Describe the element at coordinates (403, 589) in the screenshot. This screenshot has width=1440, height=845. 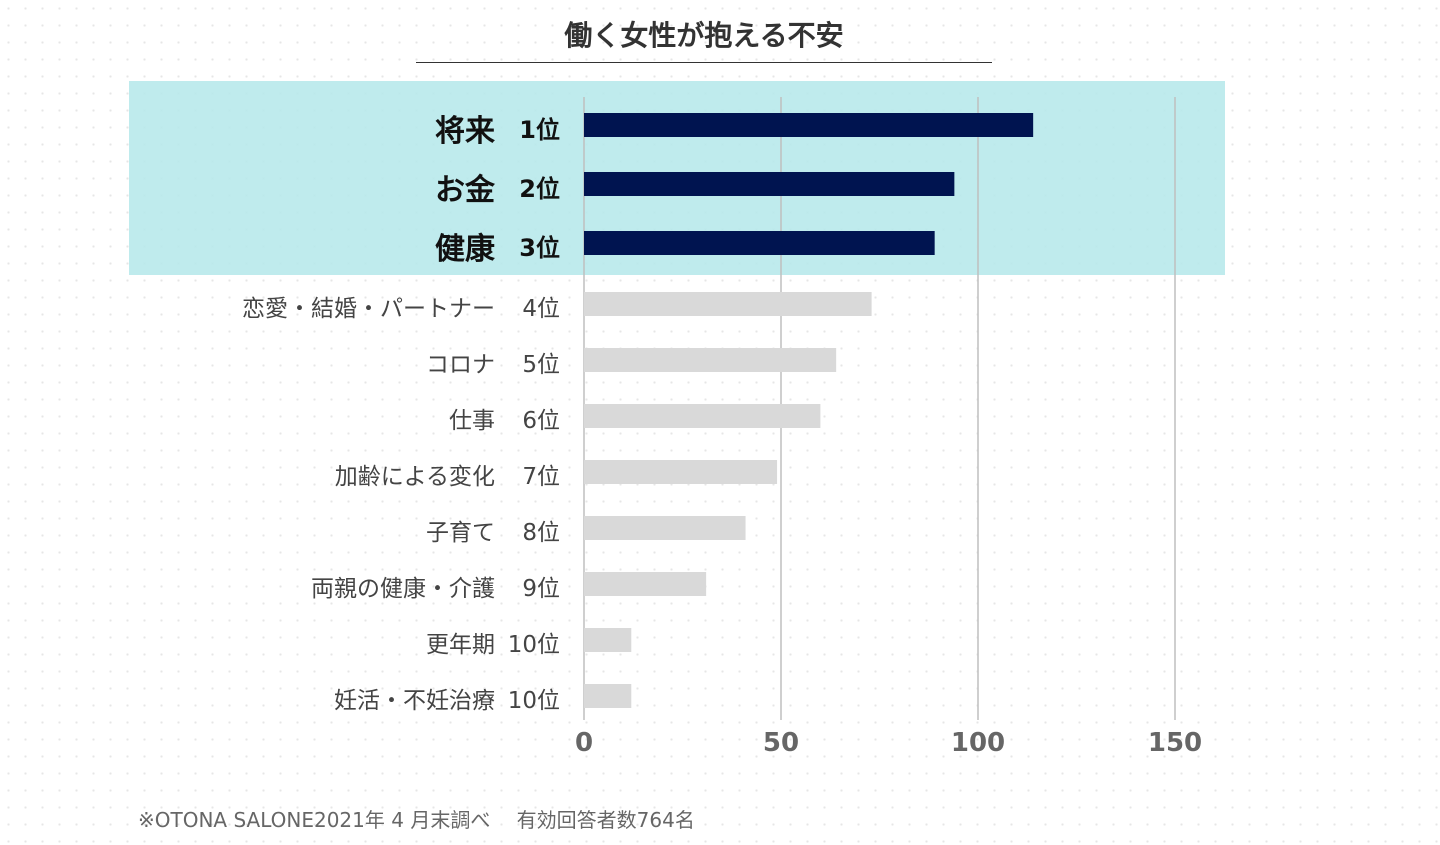
I see `category-label: 両親の健康・介護` at that location.